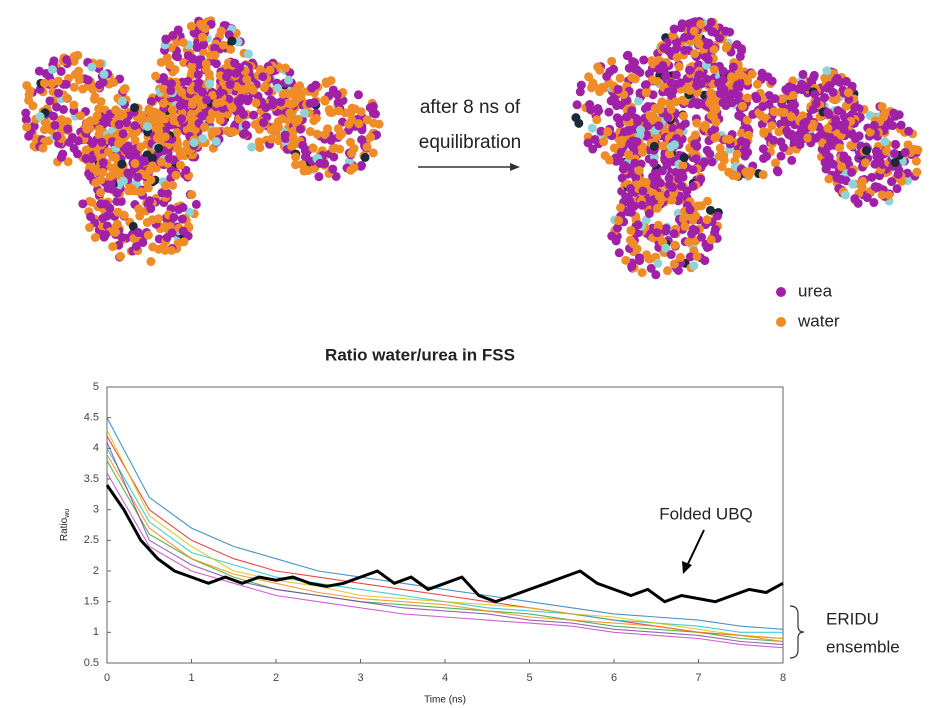 The width and height of the screenshot is (946, 708). What do you see at coordinates (470, 107) in the screenshot?
I see `annotation: after 8 ns of` at bounding box center [470, 107].